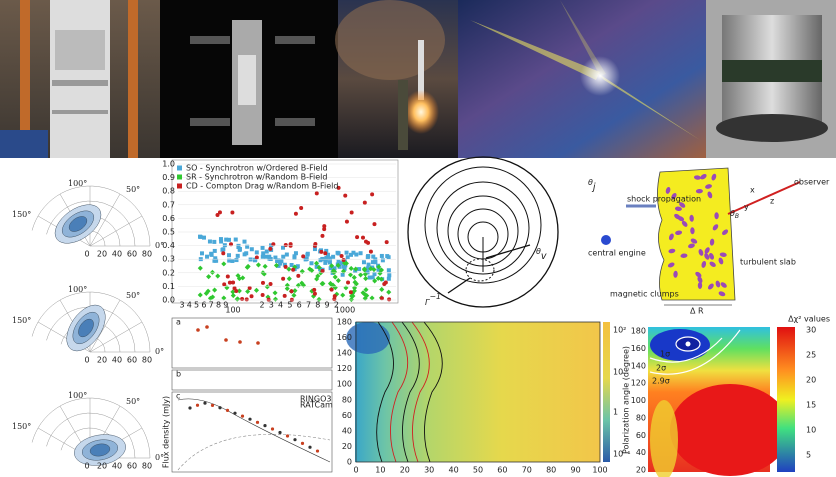 Image resolution: width=836 pixels, height=477 pixels. What do you see at coordinates (102, 360) in the screenshot?
I see `radial-label: 20` at bounding box center [102, 360].